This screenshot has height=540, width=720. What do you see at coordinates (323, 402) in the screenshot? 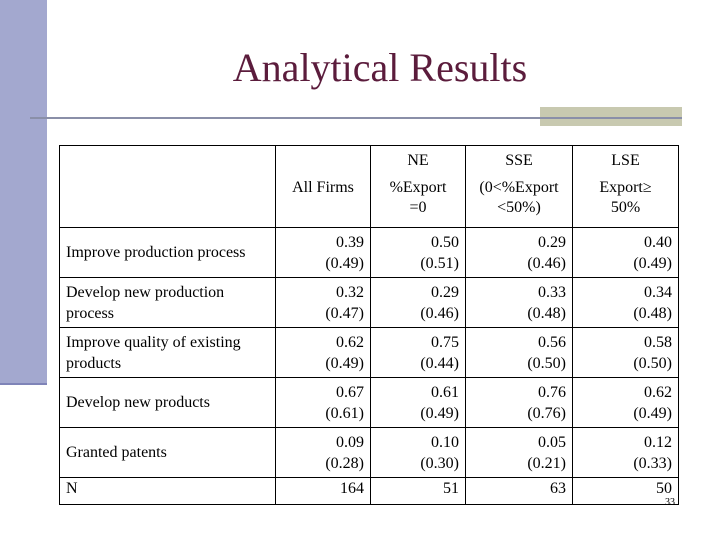
I see `table-cell: 0.67 (0.61)` at bounding box center [323, 402].